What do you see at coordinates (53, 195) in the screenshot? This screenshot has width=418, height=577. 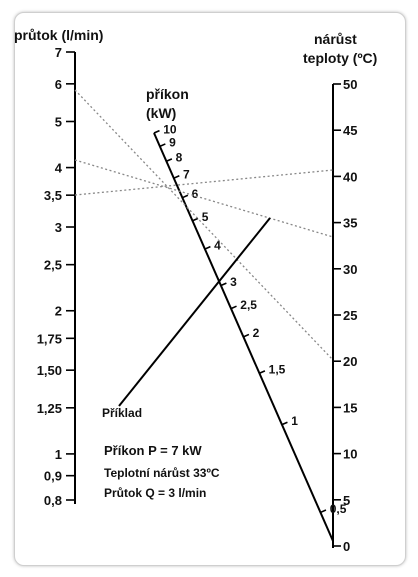 I see `flow-tick-label: 3,5` at bounding box center [53, 195].